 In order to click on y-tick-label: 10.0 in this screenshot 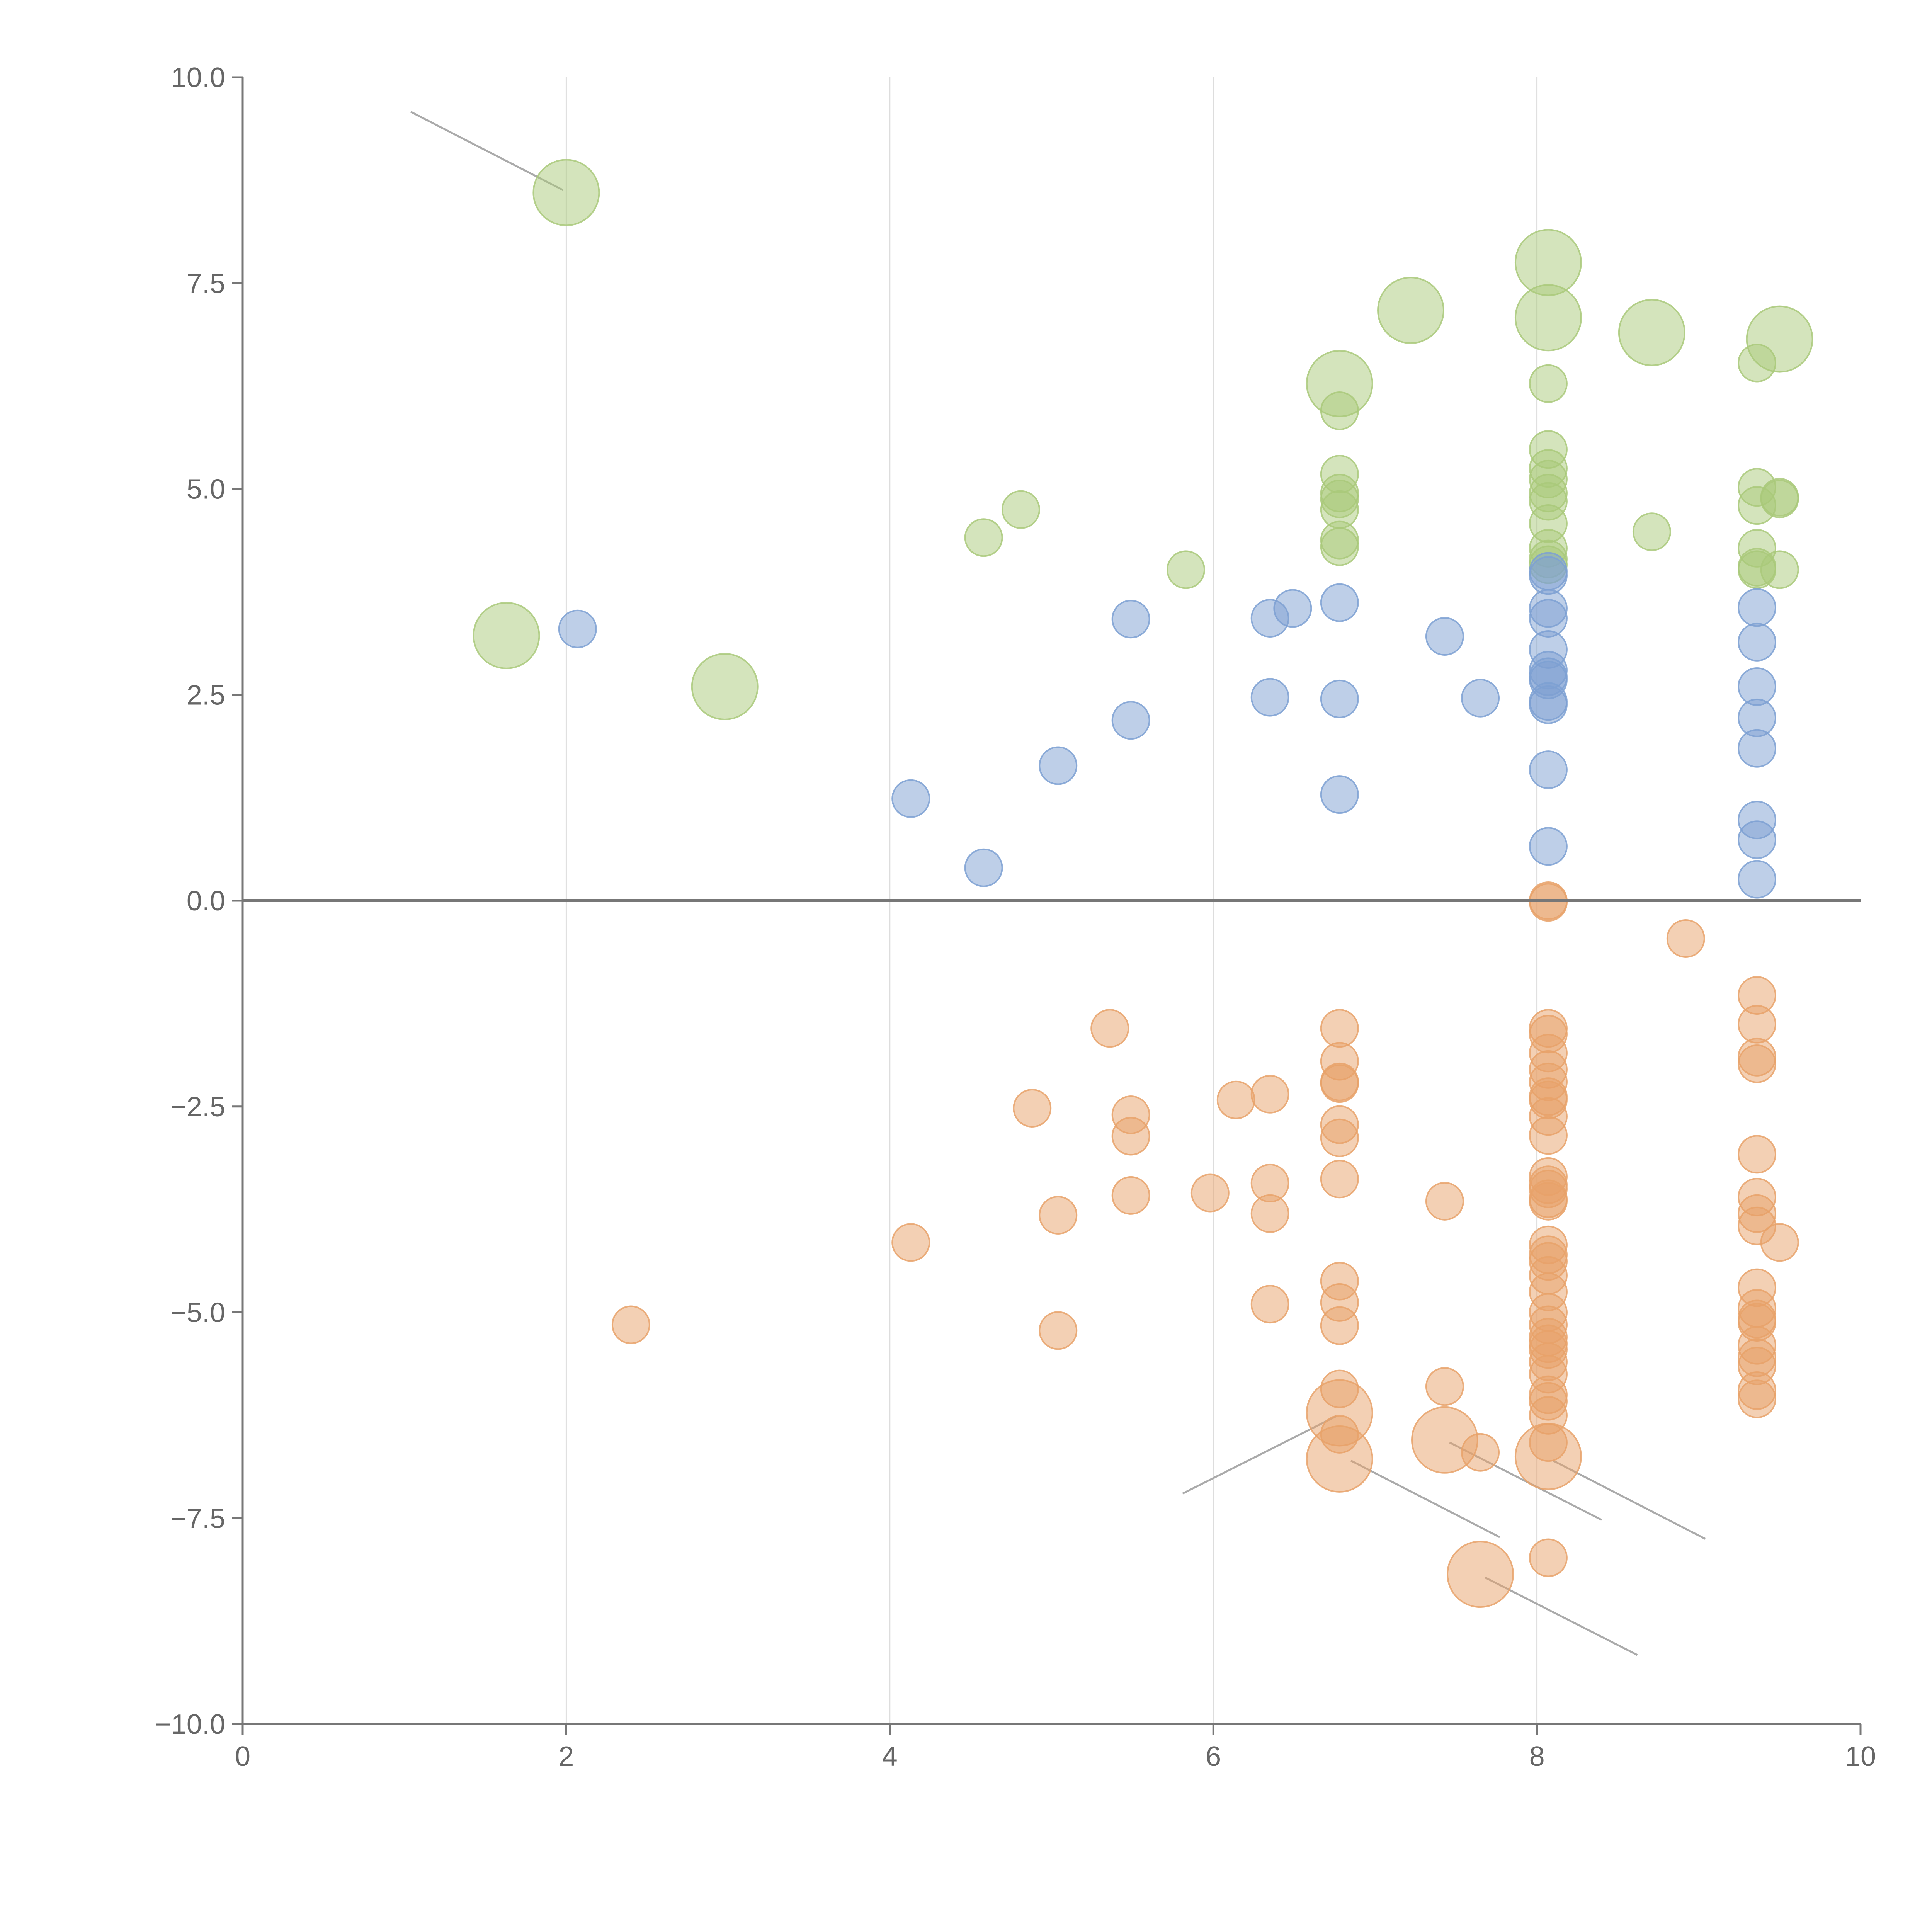, I will do `click(198, 78)`.